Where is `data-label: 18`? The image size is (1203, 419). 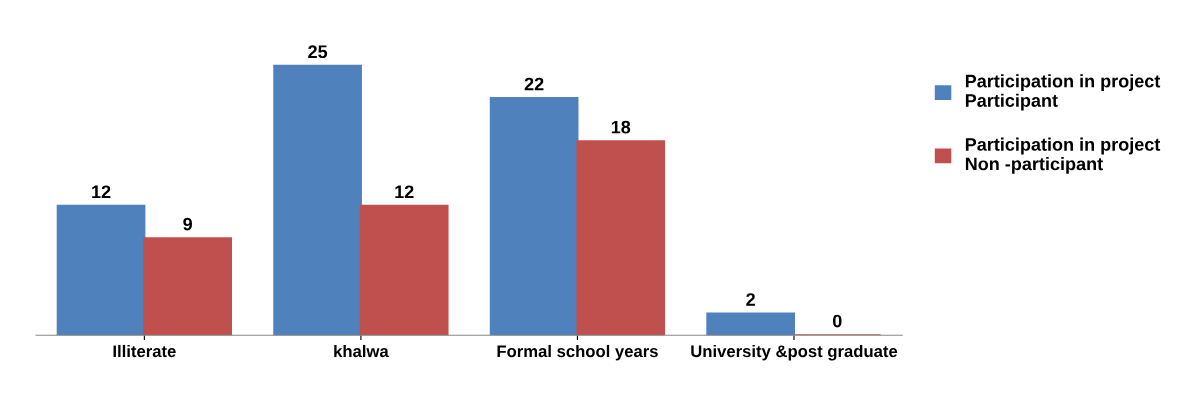
data-label: 18 is located at coordinates (621, 127).